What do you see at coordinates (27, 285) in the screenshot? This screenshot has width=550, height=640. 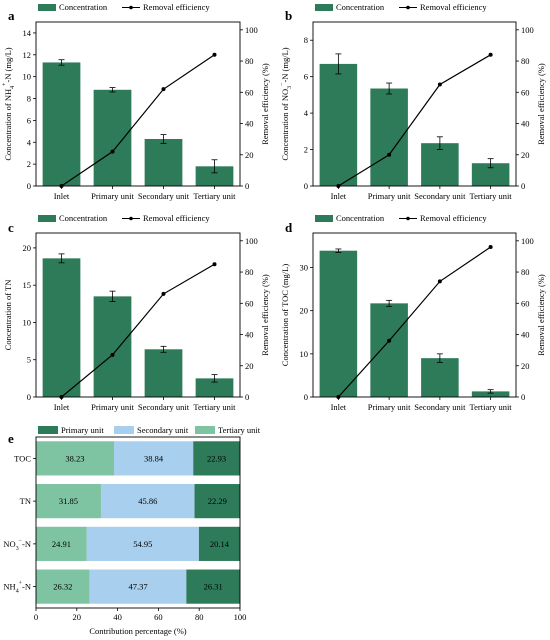 I see `y-tick-label-3: 15` at bounding box center [27, 285].